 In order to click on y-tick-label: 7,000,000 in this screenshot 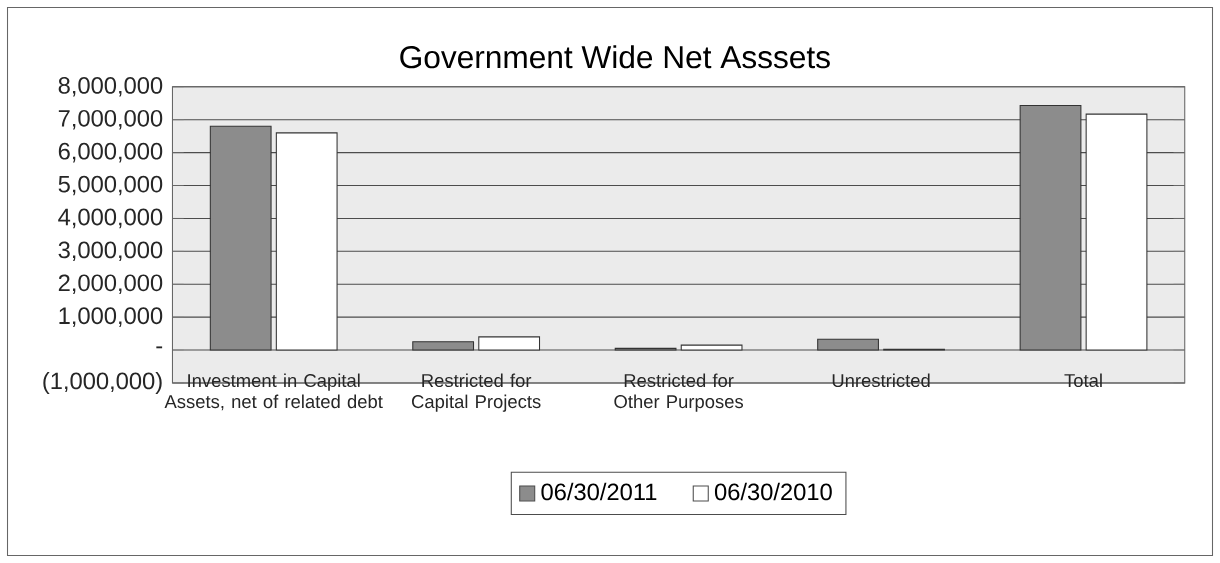, I will do `click(110, 119)`.